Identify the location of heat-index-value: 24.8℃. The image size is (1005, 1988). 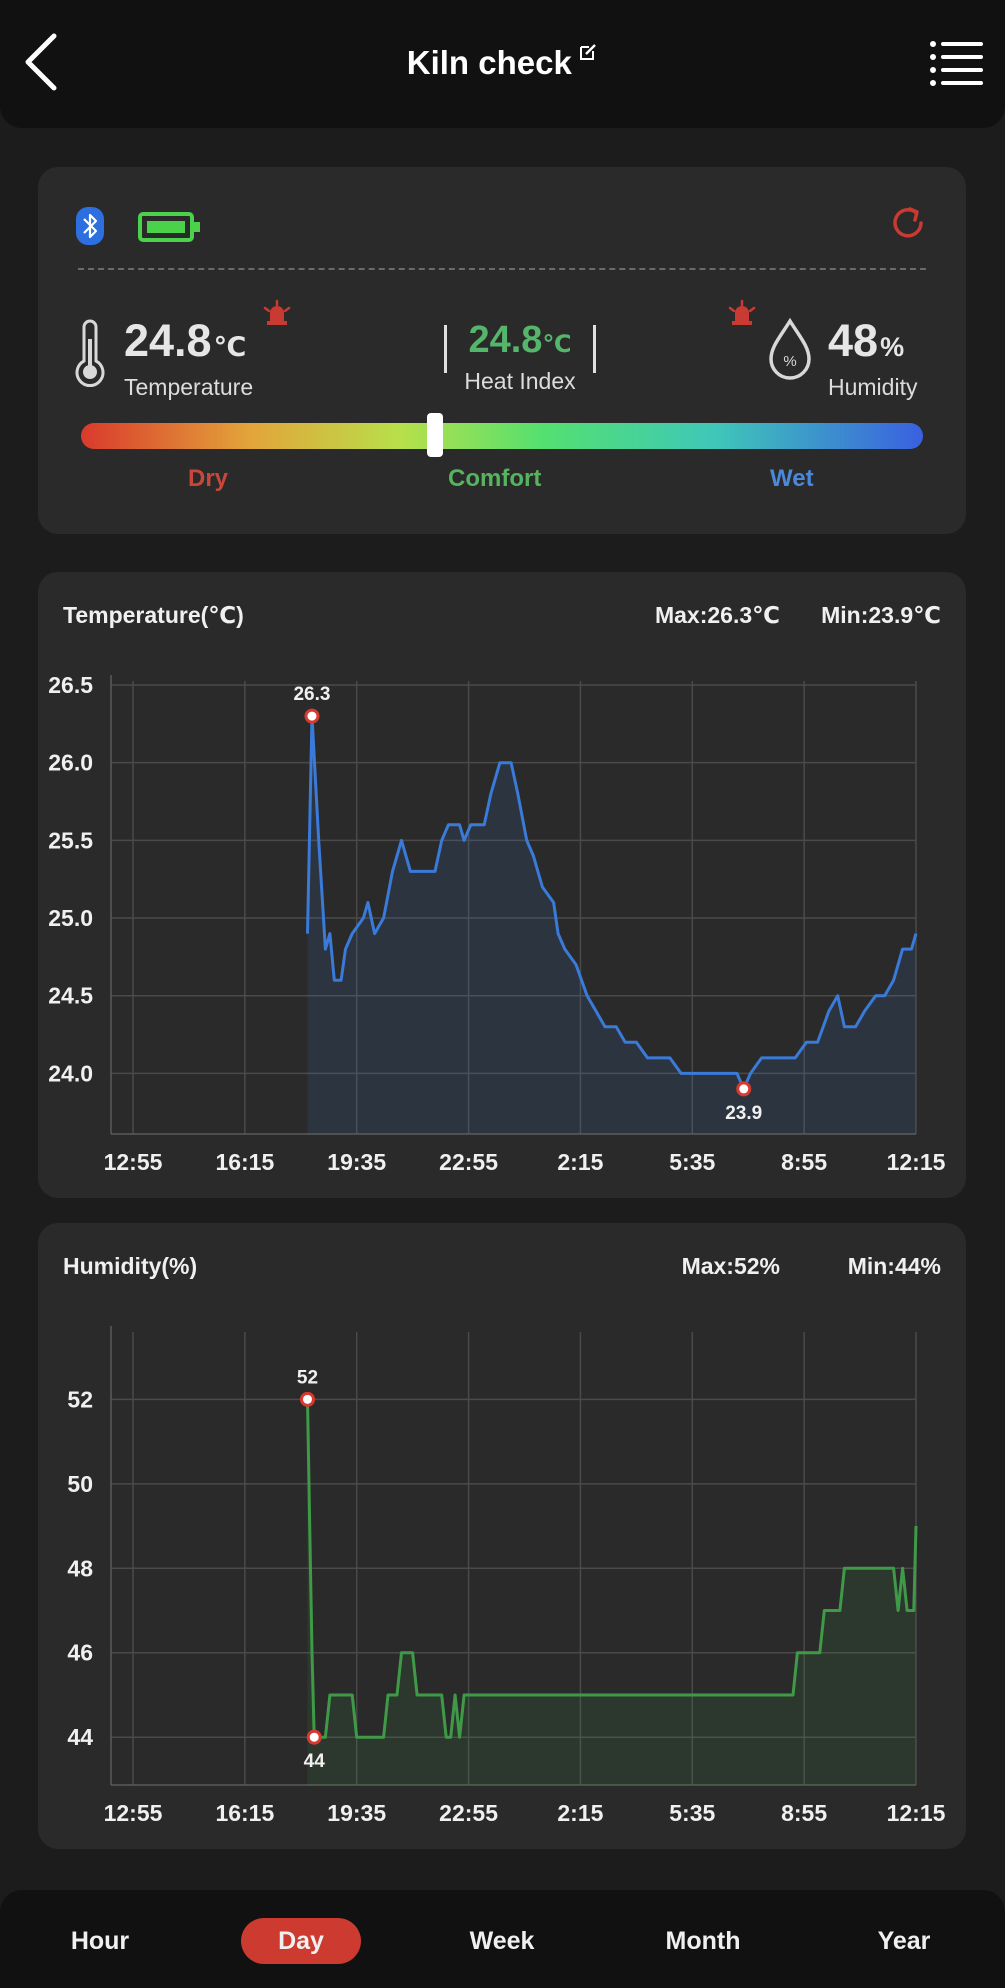
(519, 340).